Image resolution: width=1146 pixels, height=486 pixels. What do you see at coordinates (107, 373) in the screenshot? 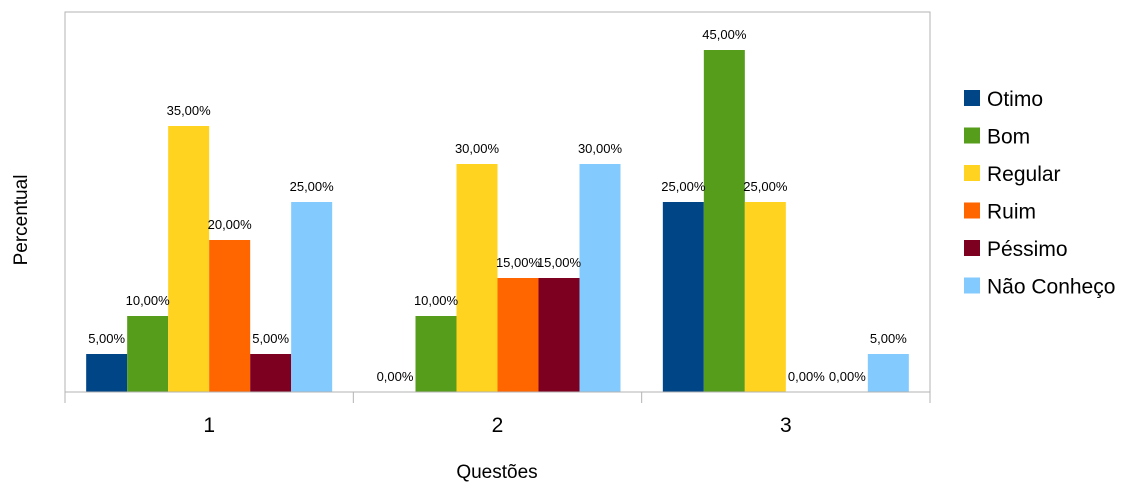
I see `bar-otimo-q1` at bounding box center [107, 373].